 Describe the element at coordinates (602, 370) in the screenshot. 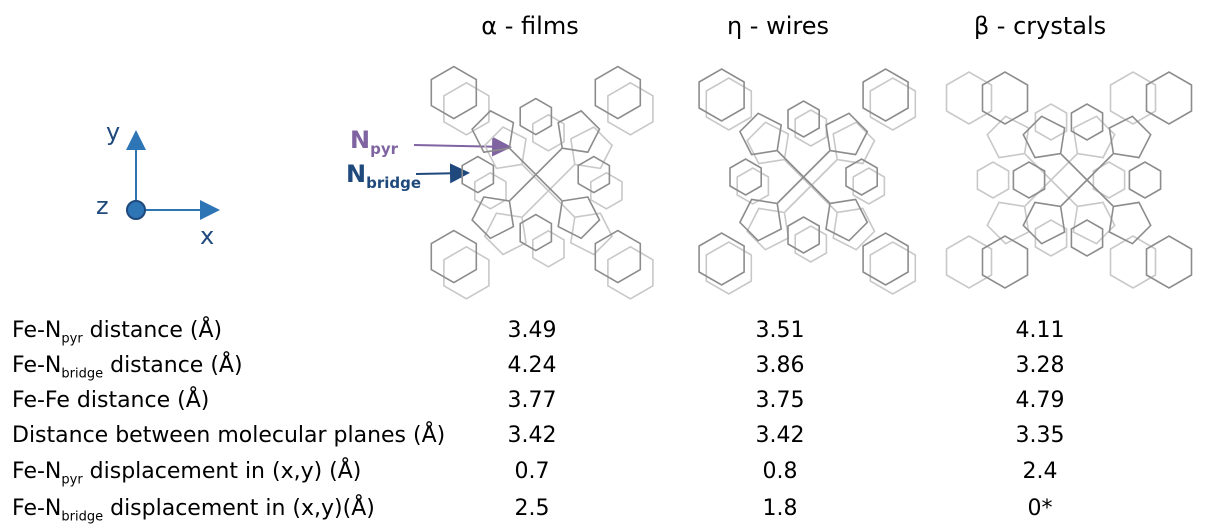

I see `table-row: Fe-Nbridge distance (Å) 4.24 3.86 3.28` at that location.